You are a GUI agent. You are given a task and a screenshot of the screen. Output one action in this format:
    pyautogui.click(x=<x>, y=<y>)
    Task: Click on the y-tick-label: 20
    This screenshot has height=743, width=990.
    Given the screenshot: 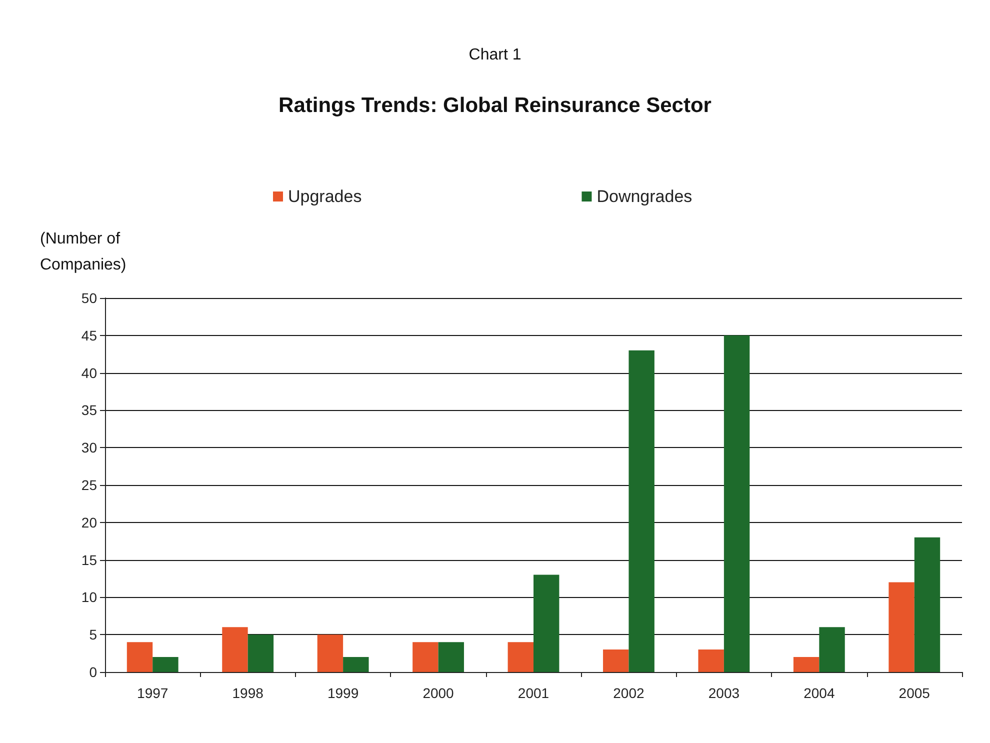 What is the action you would take?
    pyautogui.click(x=89, y=522)
    